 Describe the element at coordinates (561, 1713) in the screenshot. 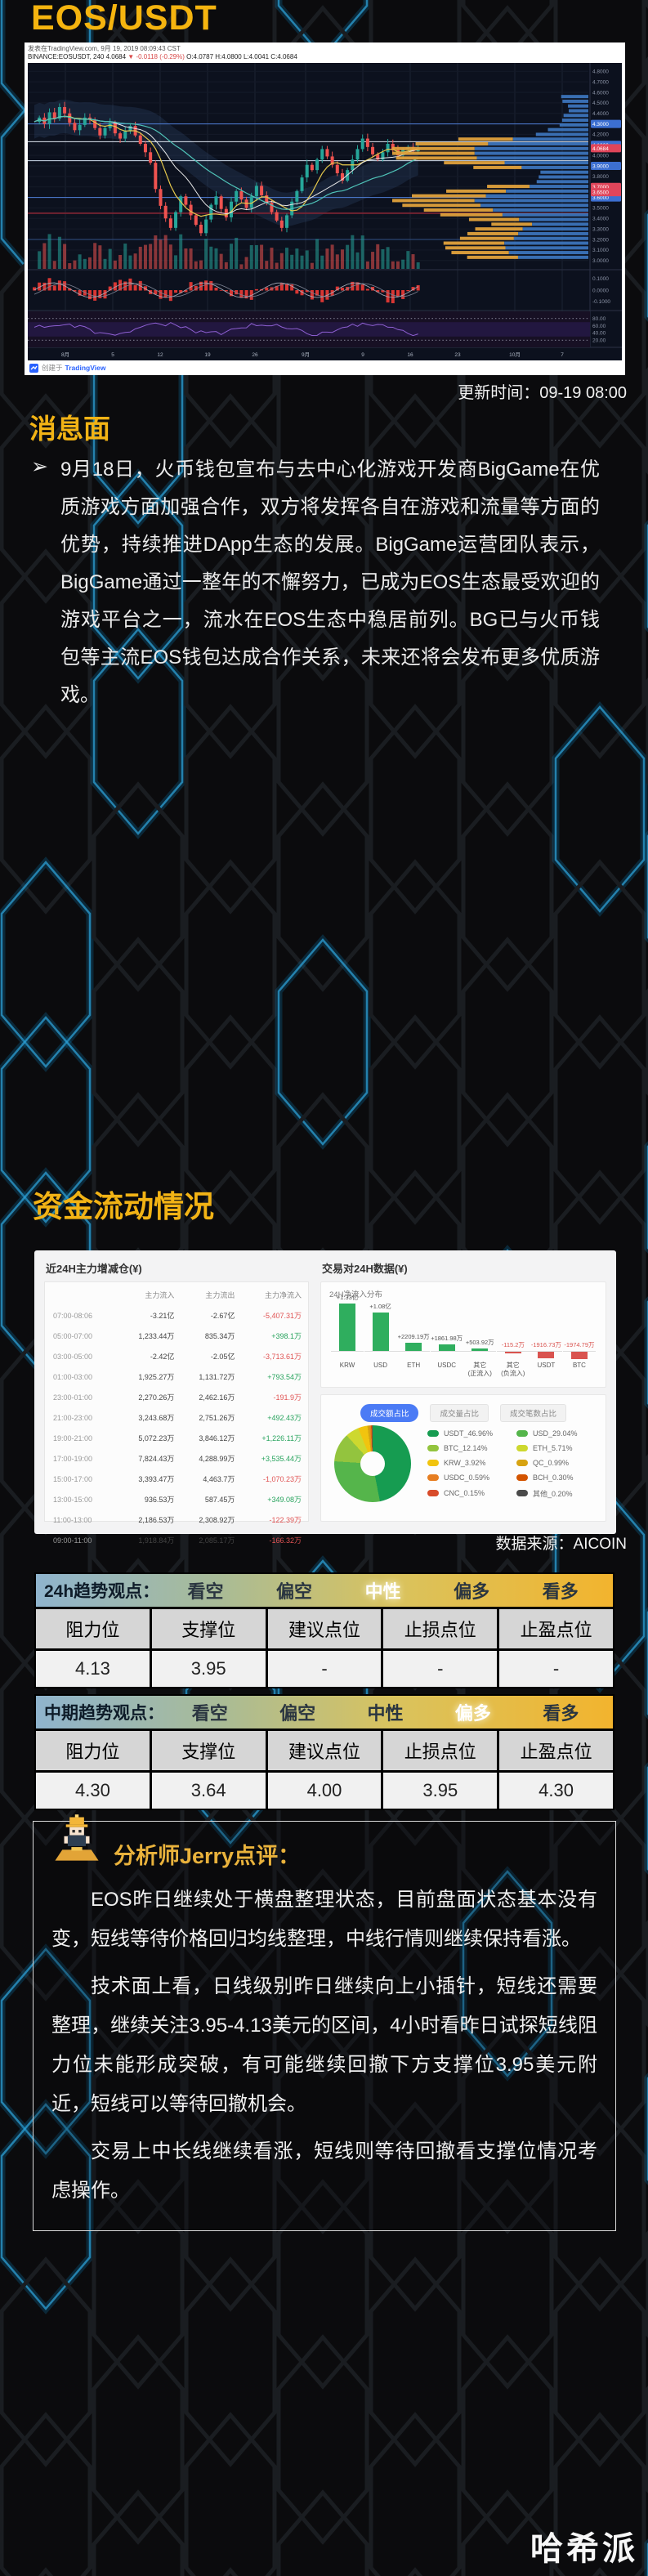

I see `stance-label: 看多` at that location.